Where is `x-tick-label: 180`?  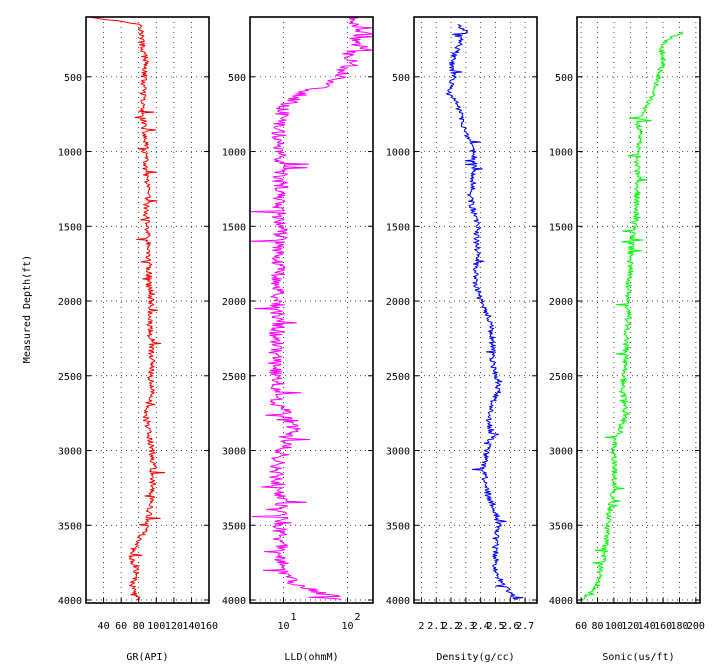
x-tick-label: 180 is located at coordinates (679, 626).